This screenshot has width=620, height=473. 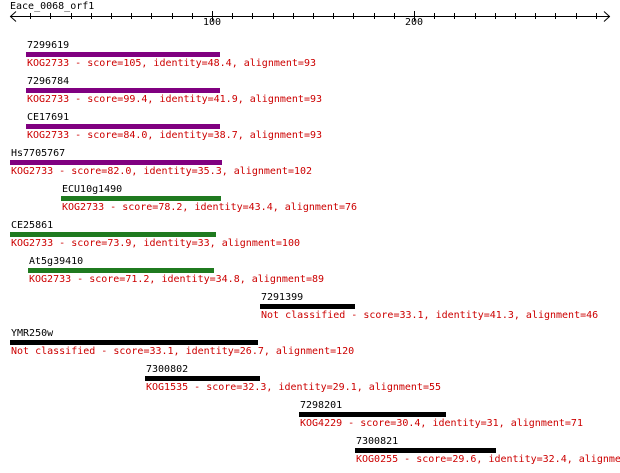 What do you see at coordinates (52, 6) in the screenshot?
I see `sequence-title: Eace_0068_orf1` at bounding box center [52, 6].